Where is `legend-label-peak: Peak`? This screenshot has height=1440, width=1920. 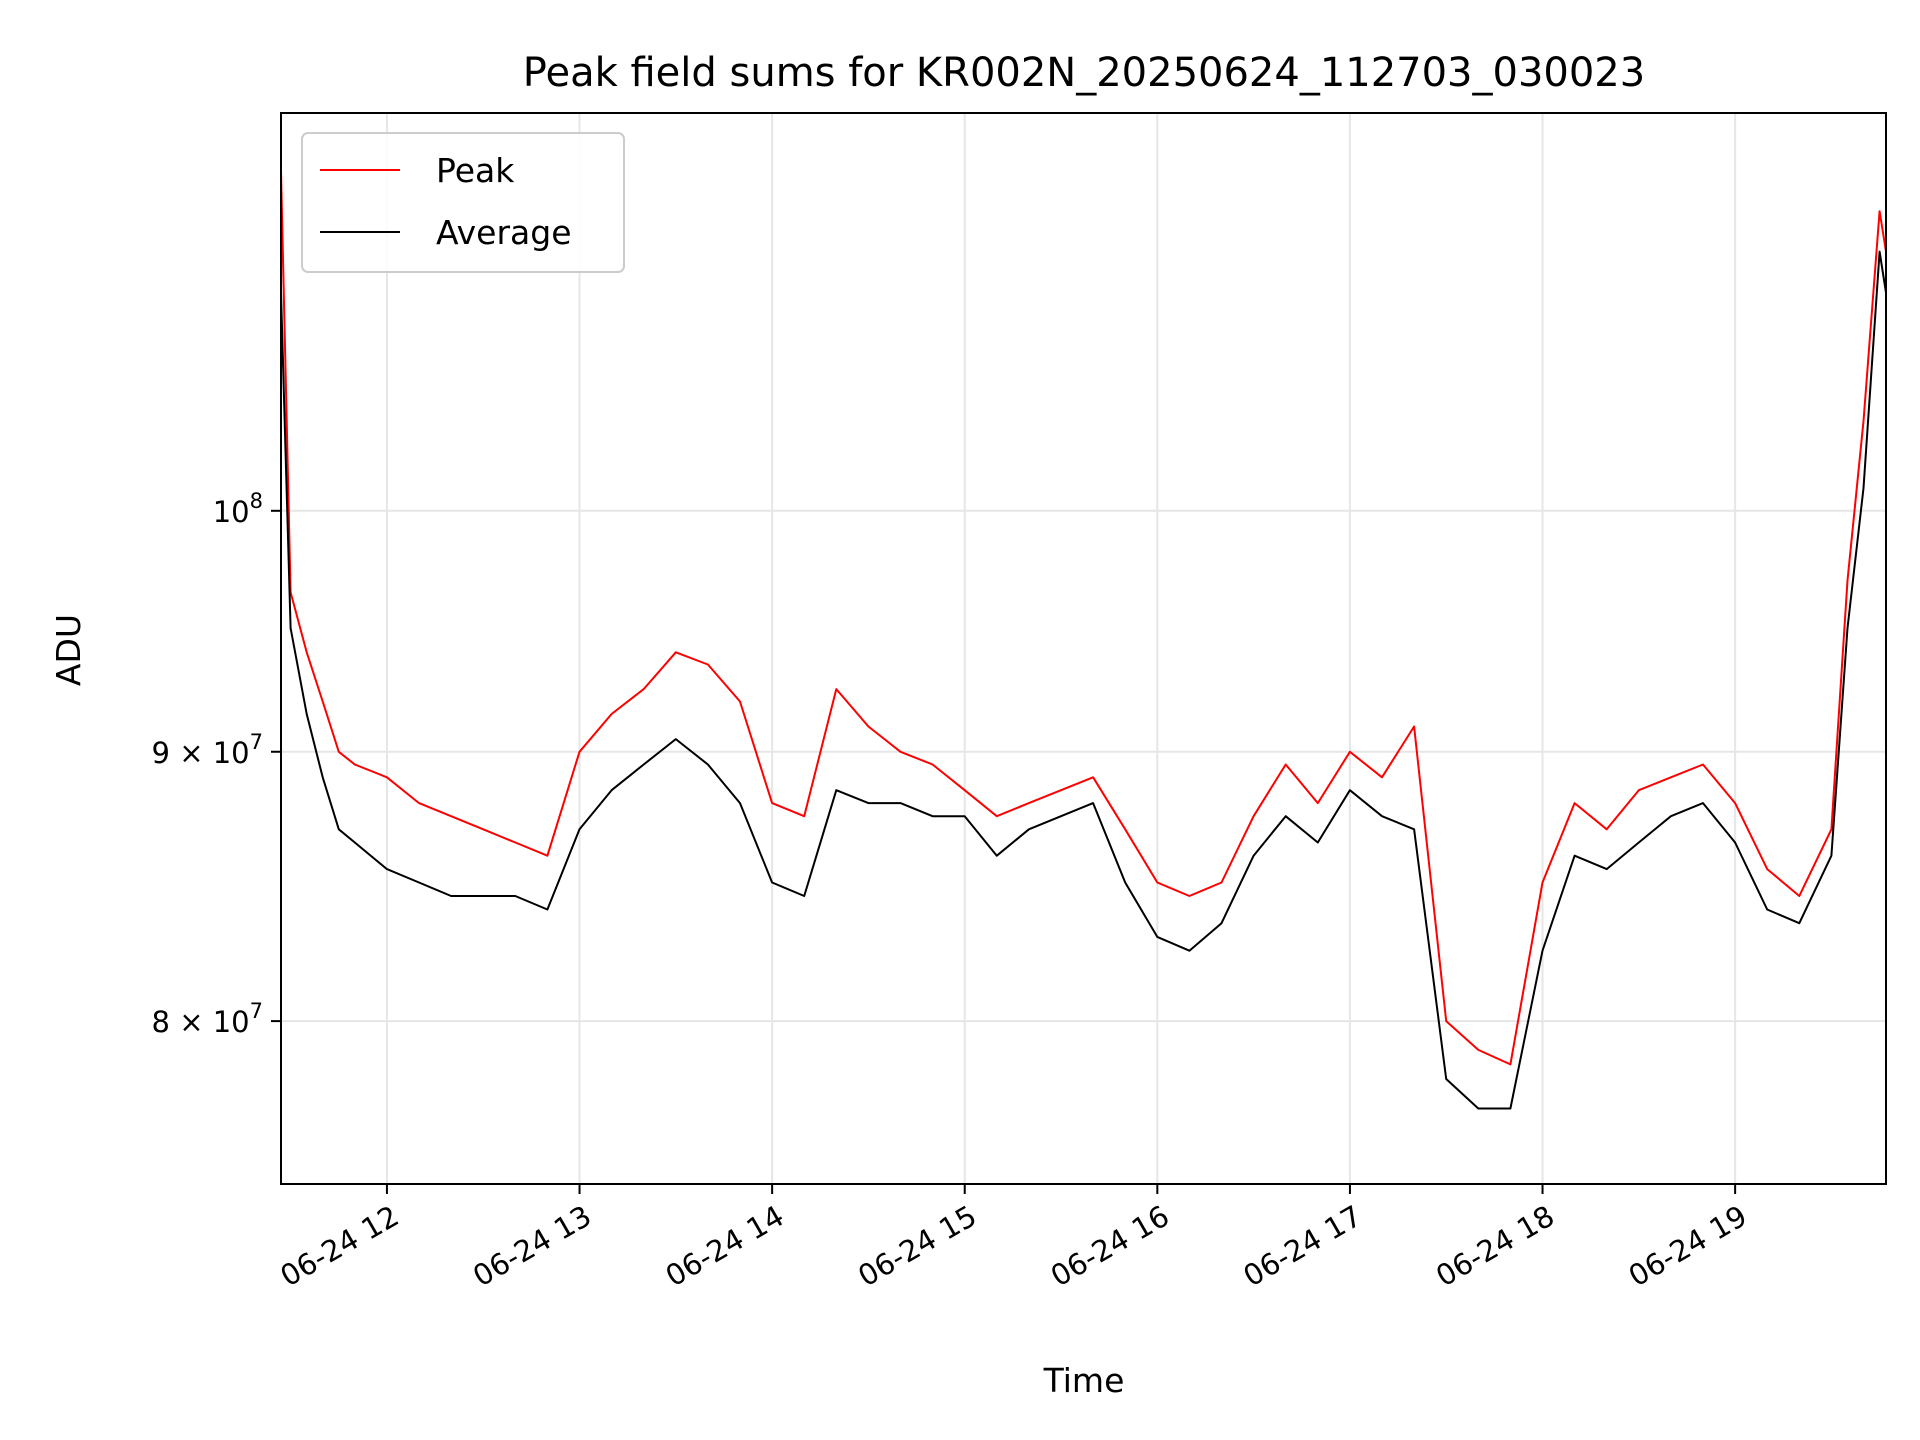
legend-label-peak: Peak is located at coordinates (475, 170).